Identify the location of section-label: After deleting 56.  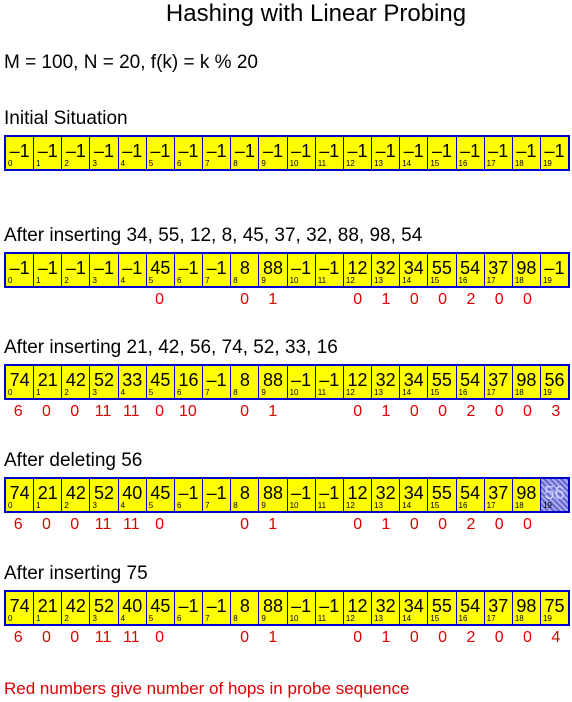
(73, 460).